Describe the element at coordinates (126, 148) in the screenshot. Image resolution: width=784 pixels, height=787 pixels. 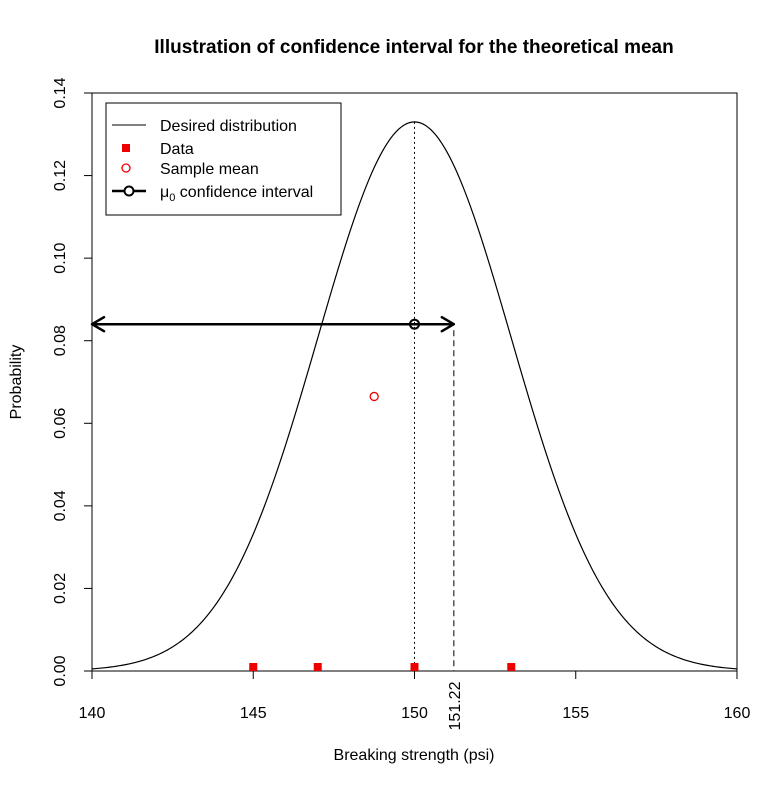
I see `legend-data-symbol` at that location.